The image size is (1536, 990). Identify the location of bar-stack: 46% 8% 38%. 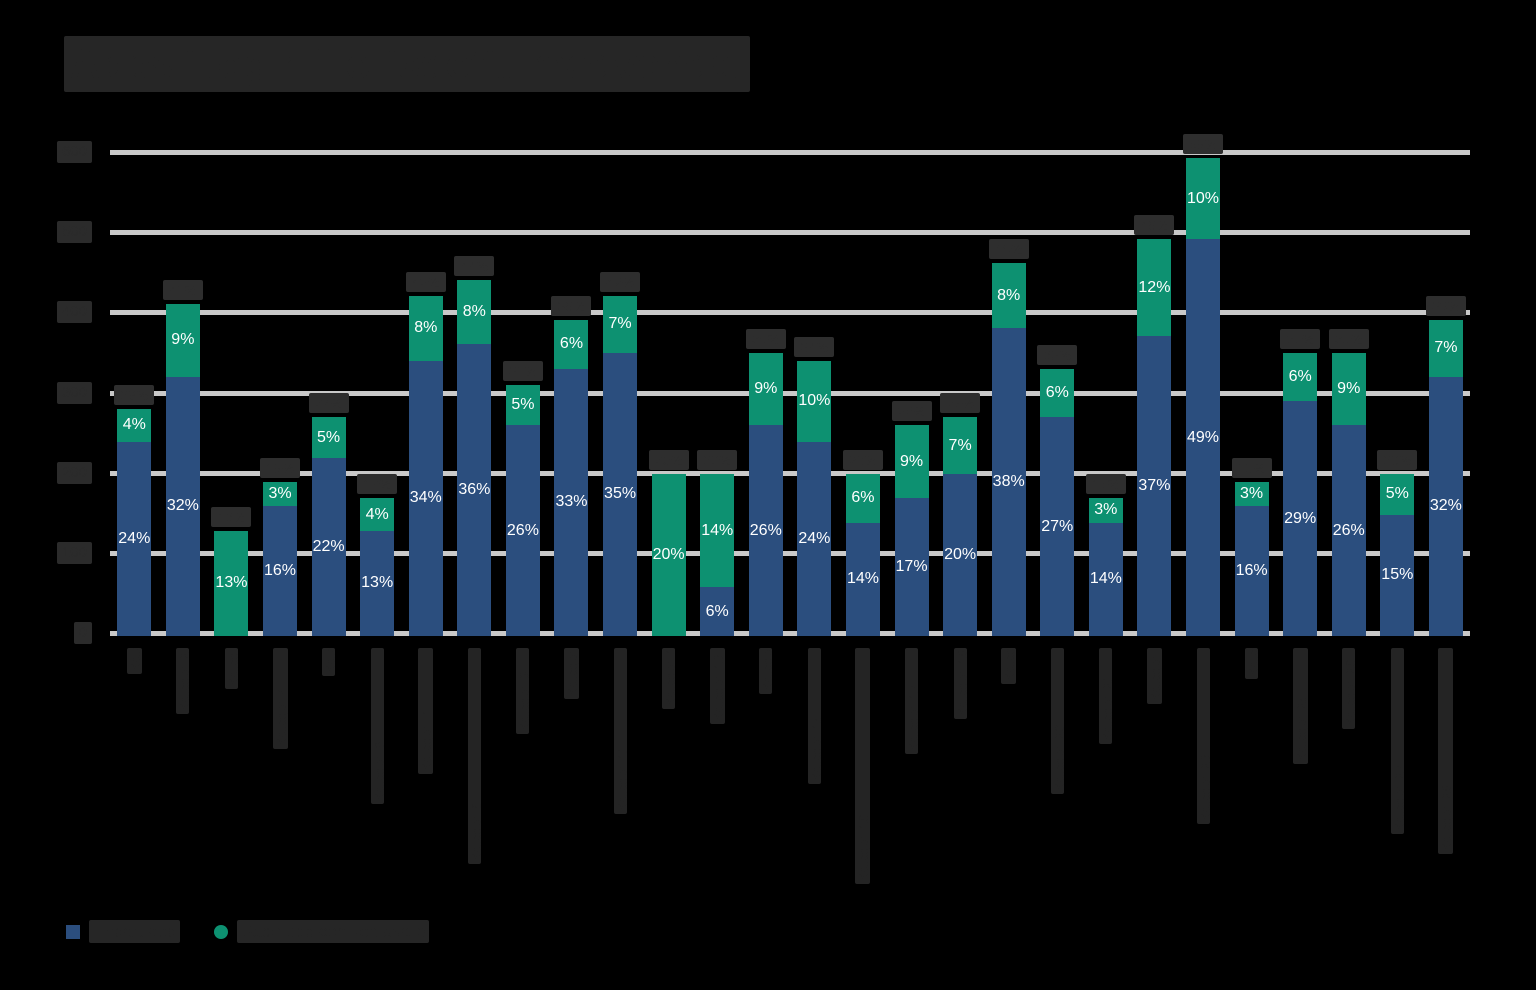
(1008, 437).